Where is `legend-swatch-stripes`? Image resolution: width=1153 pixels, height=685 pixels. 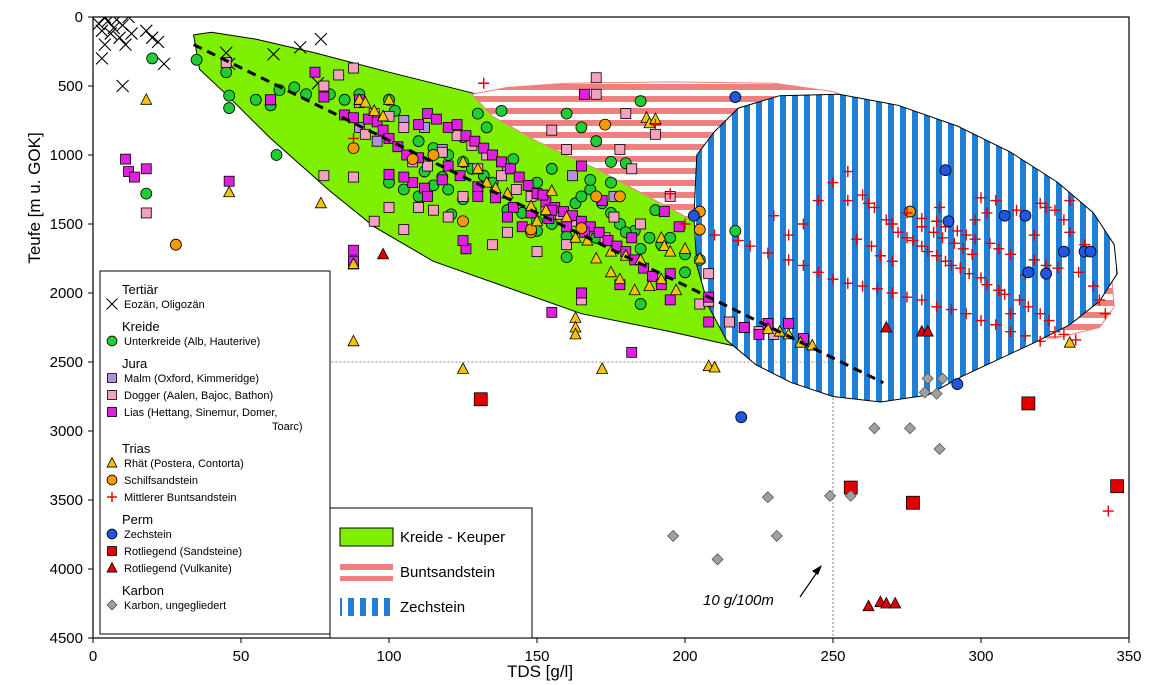 legend-swatch-stripes is located at coordinates (366, 572).